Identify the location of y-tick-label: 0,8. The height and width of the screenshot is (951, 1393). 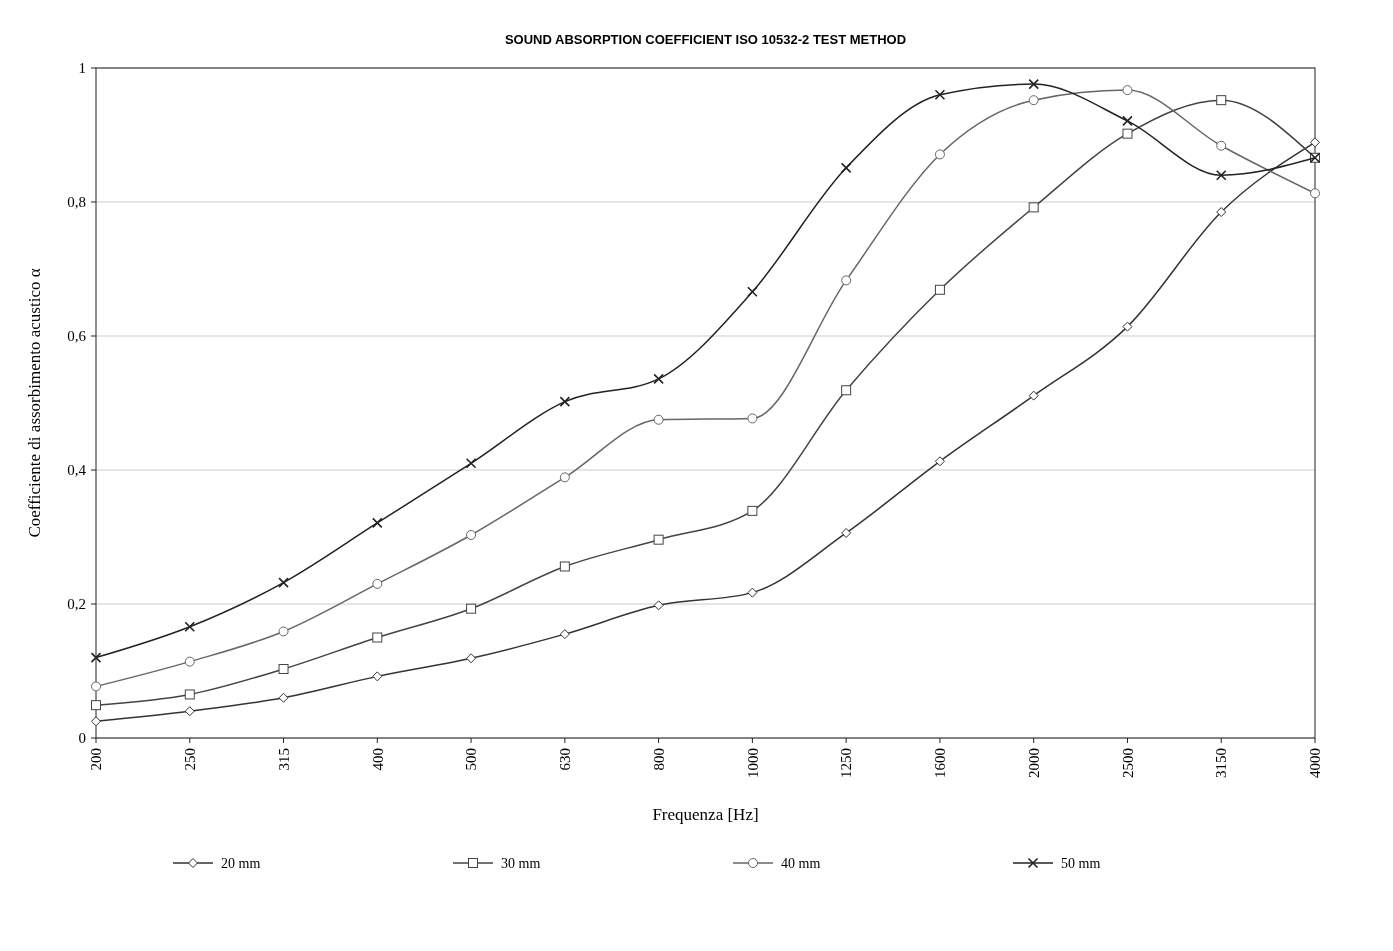
(76, 202).